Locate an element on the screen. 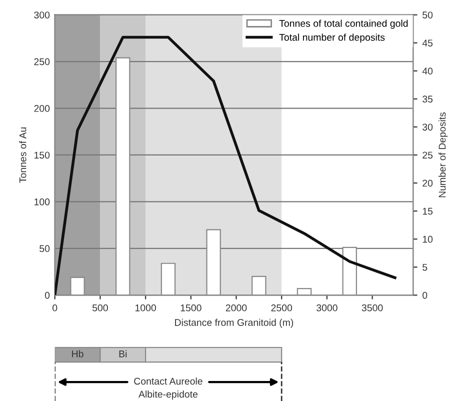  legend-label: Total number of deposits is located at coordinates (332, 38).